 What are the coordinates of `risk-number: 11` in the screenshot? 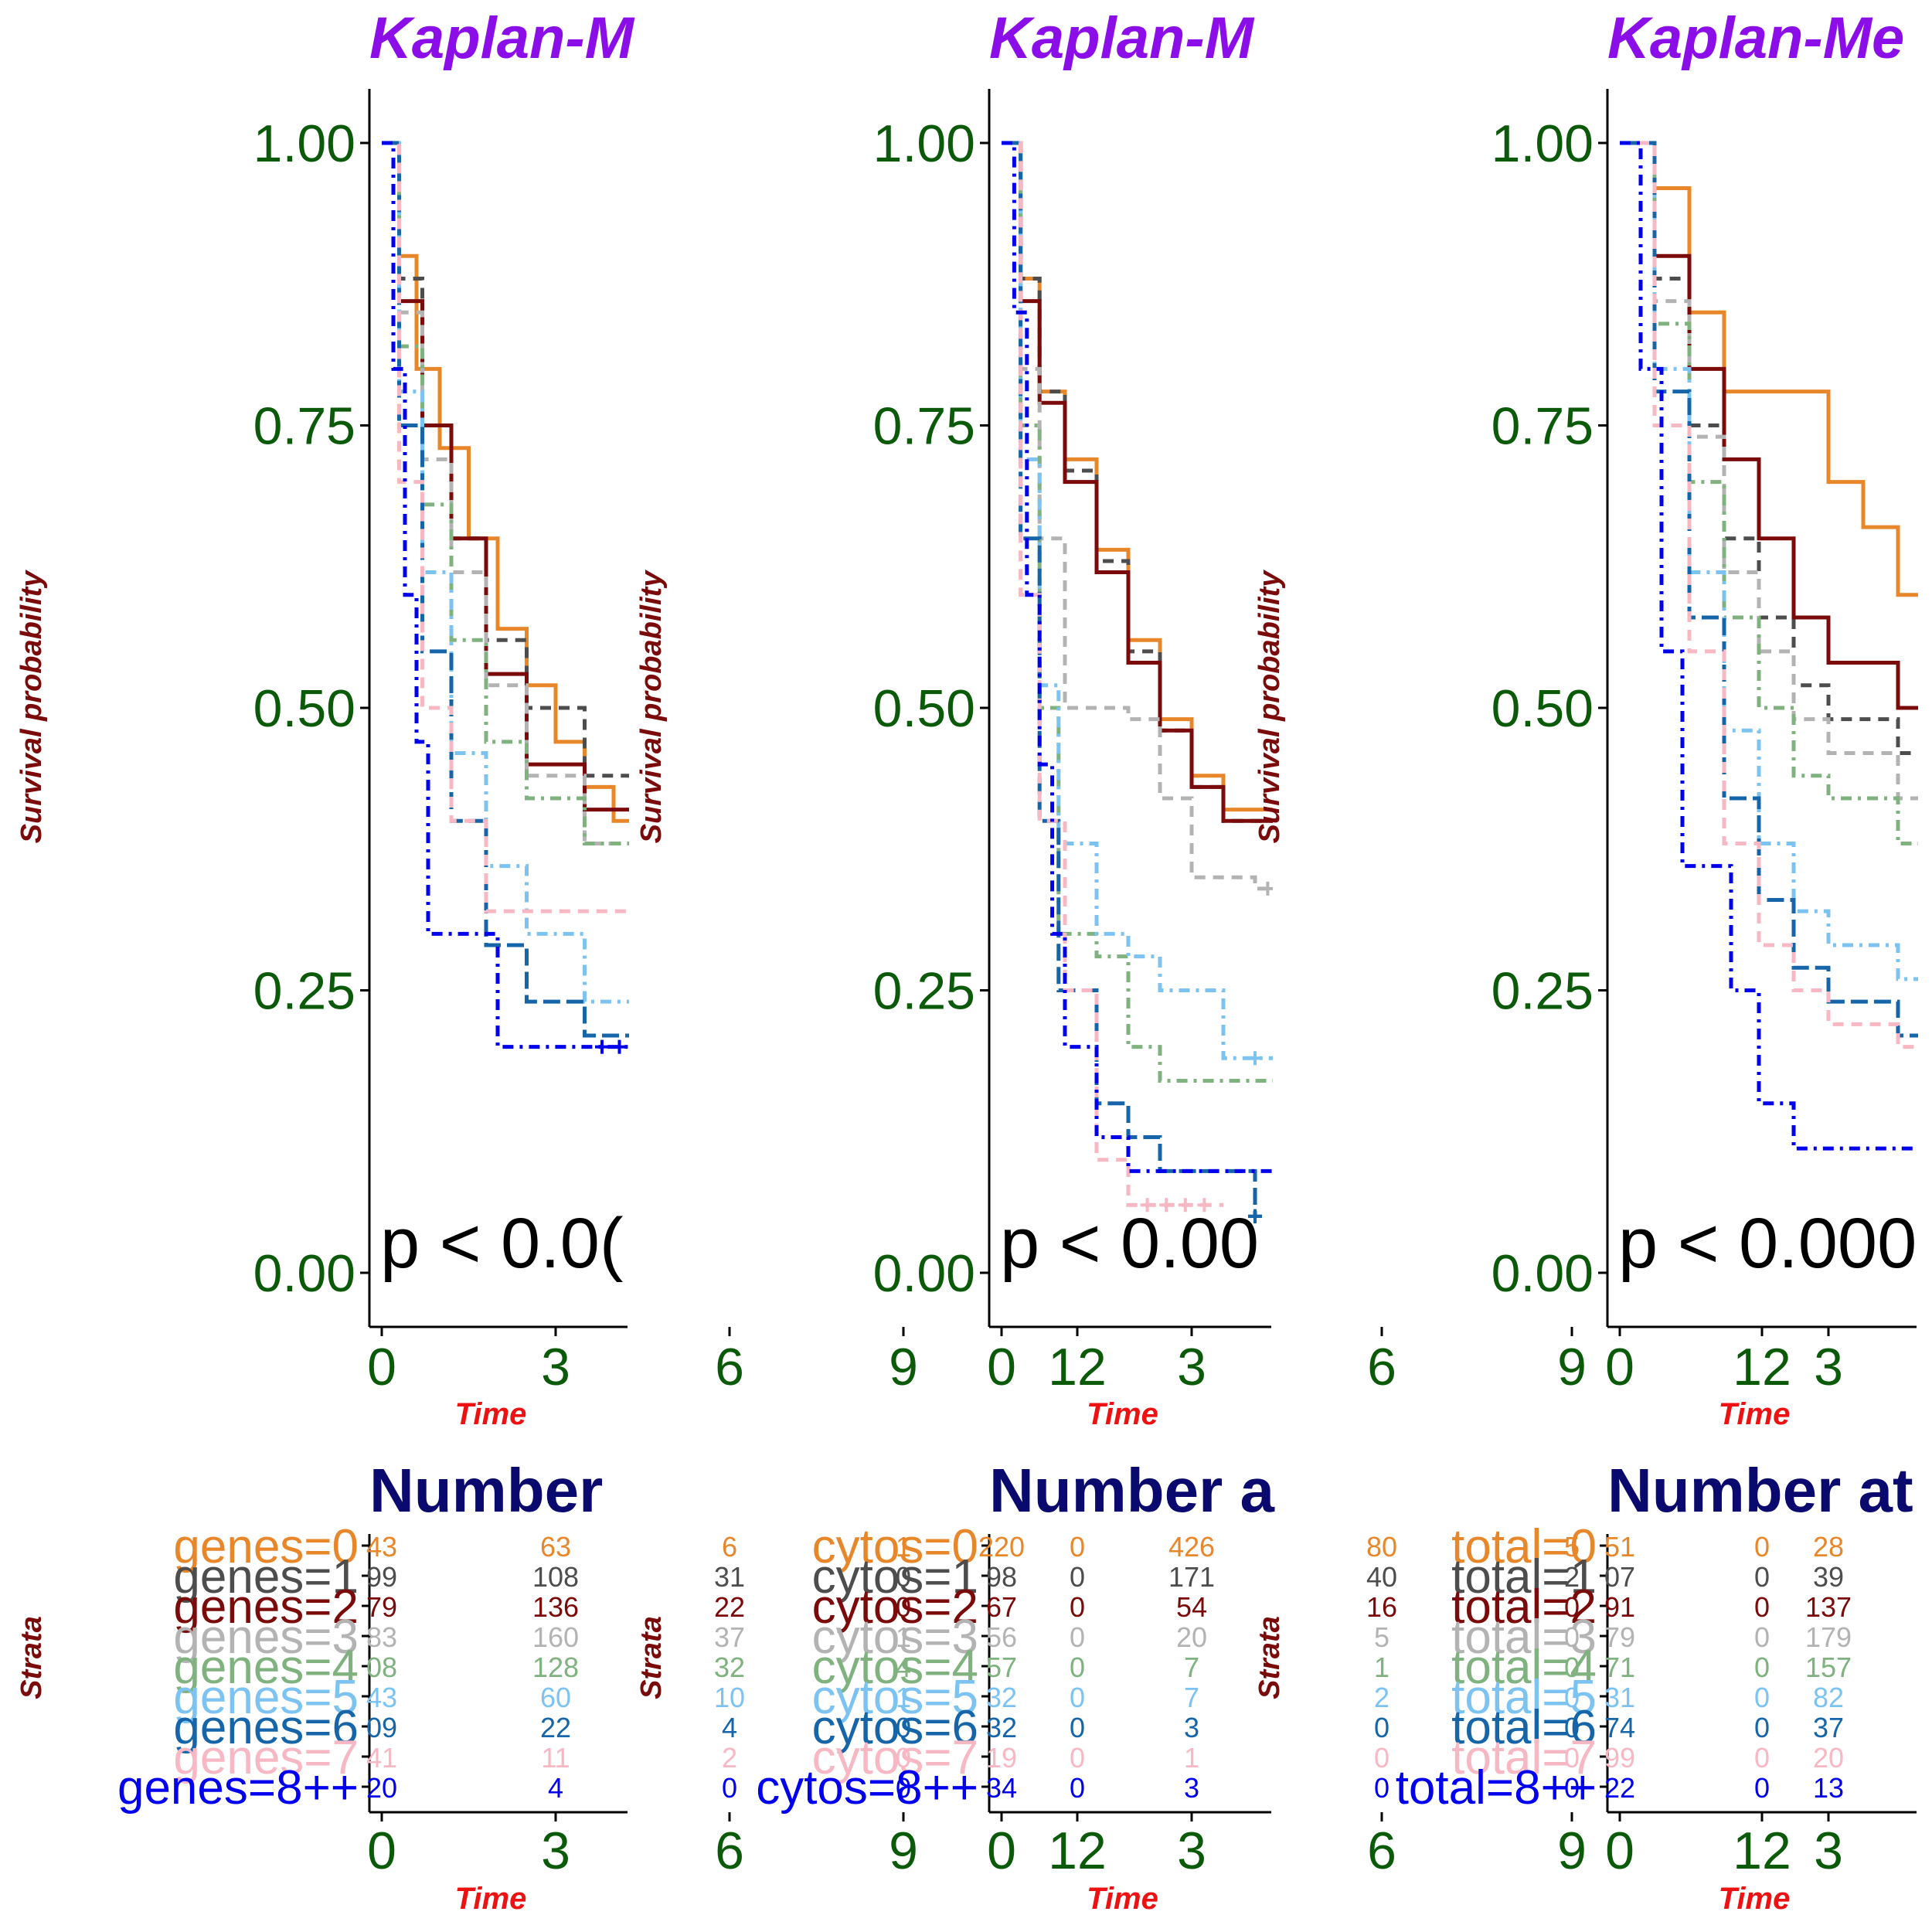 It's located at (556, 1758).